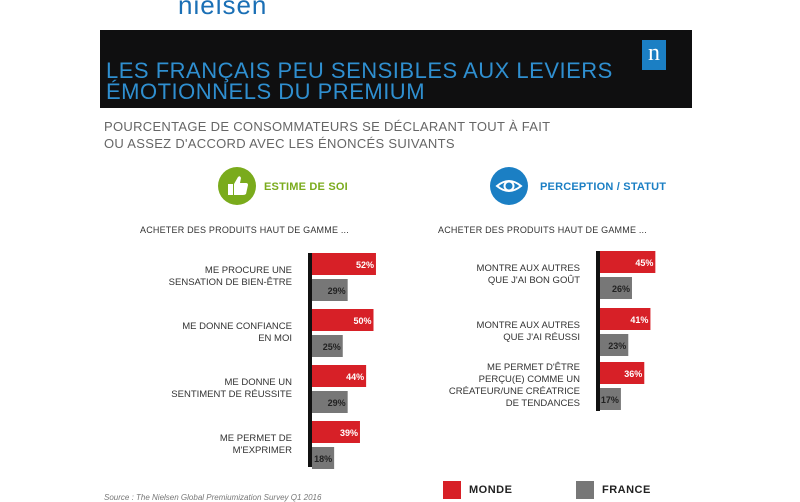 The width and height of the screenshot is (800, 502). What do you see at coordinates (654, 55) in the screenshot?
I see `nielsen-brand-mark: n` at bounding box center [654, 55].